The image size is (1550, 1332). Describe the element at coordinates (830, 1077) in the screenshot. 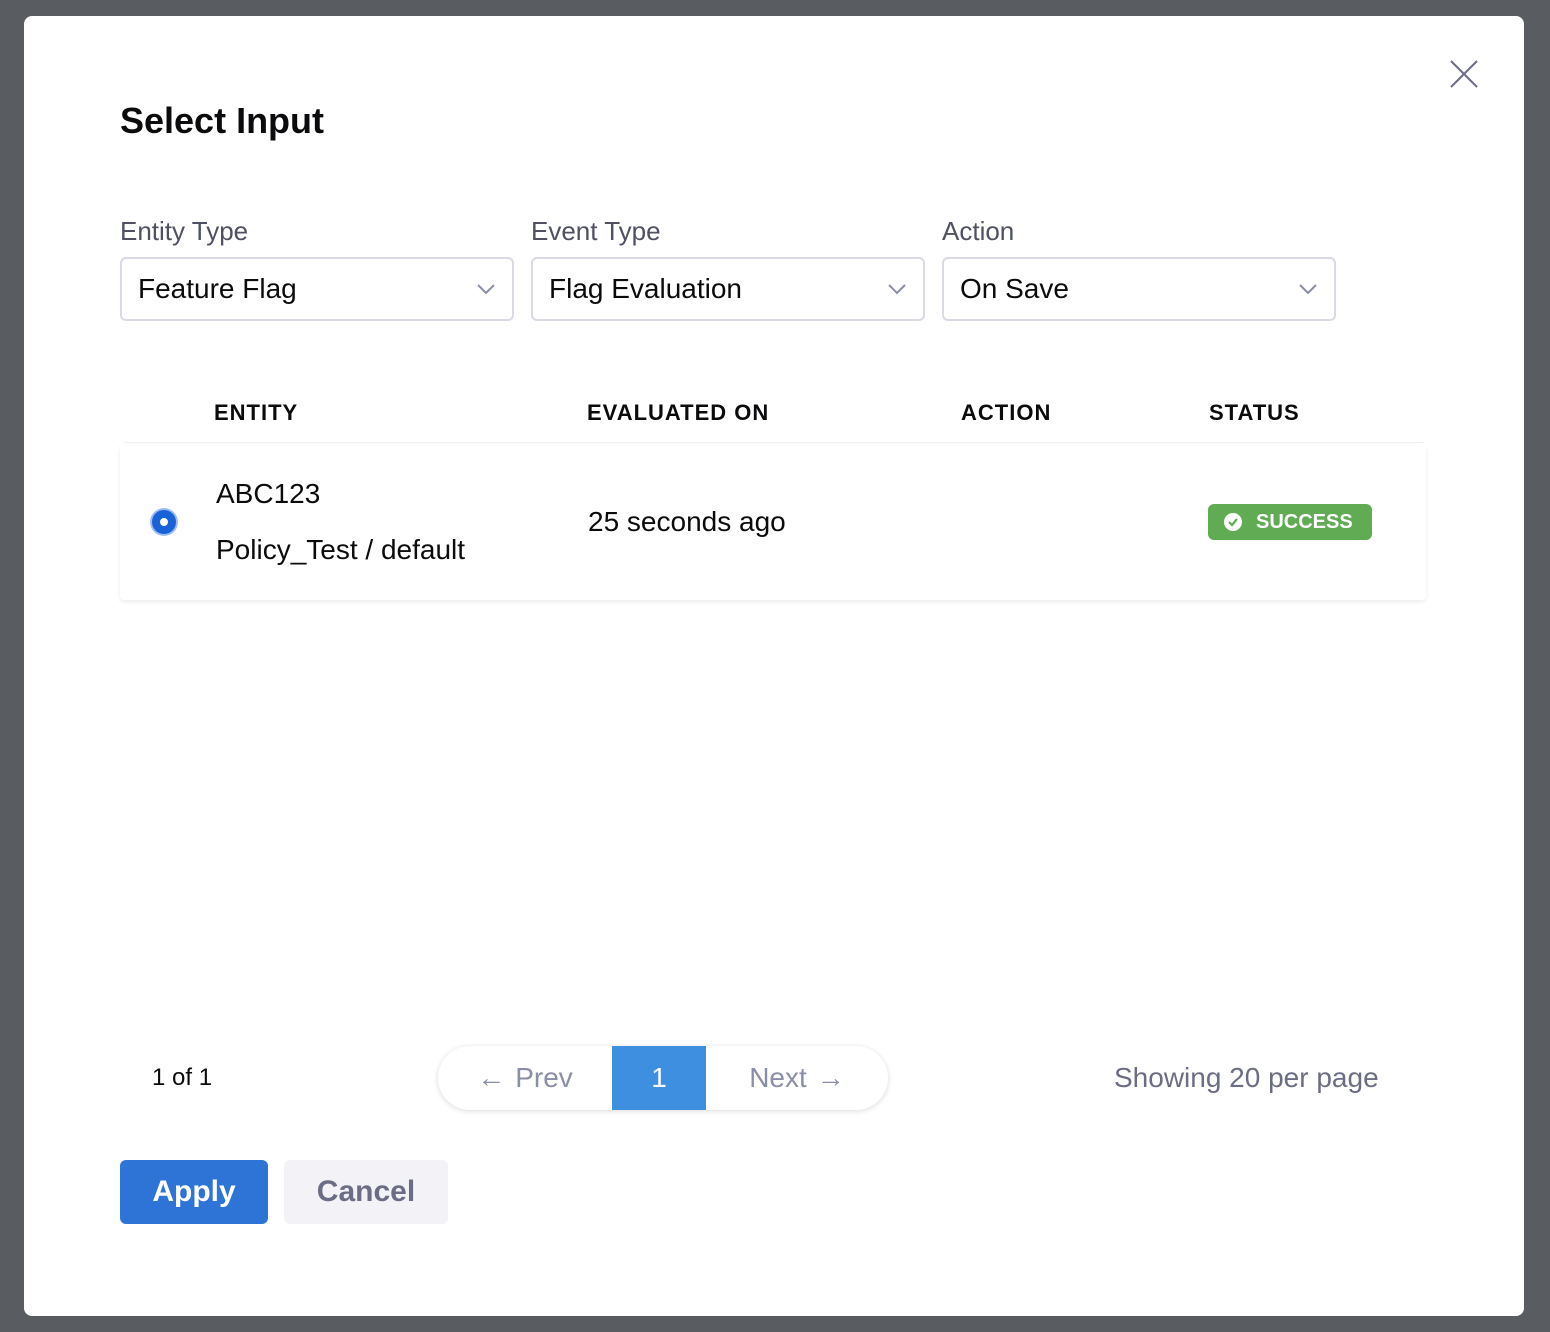

I see `arrow-right-icon: →` at that location.